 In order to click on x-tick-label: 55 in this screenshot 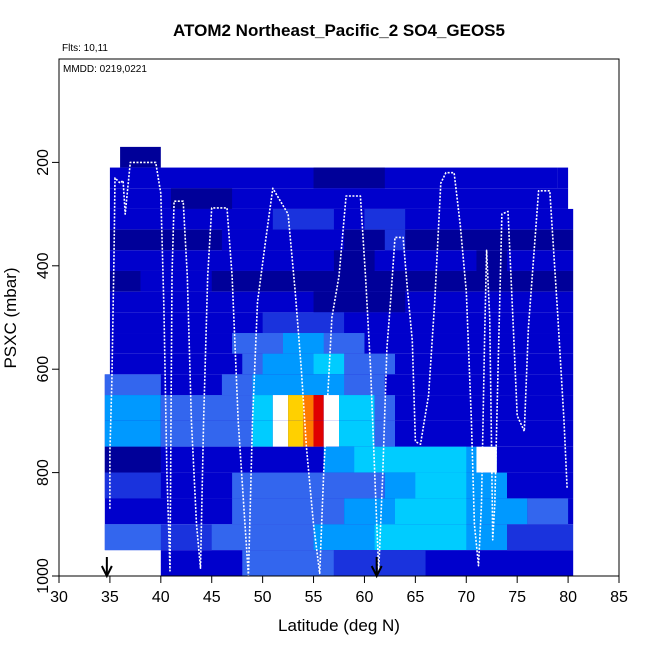, I will do `click(314, 597)`.